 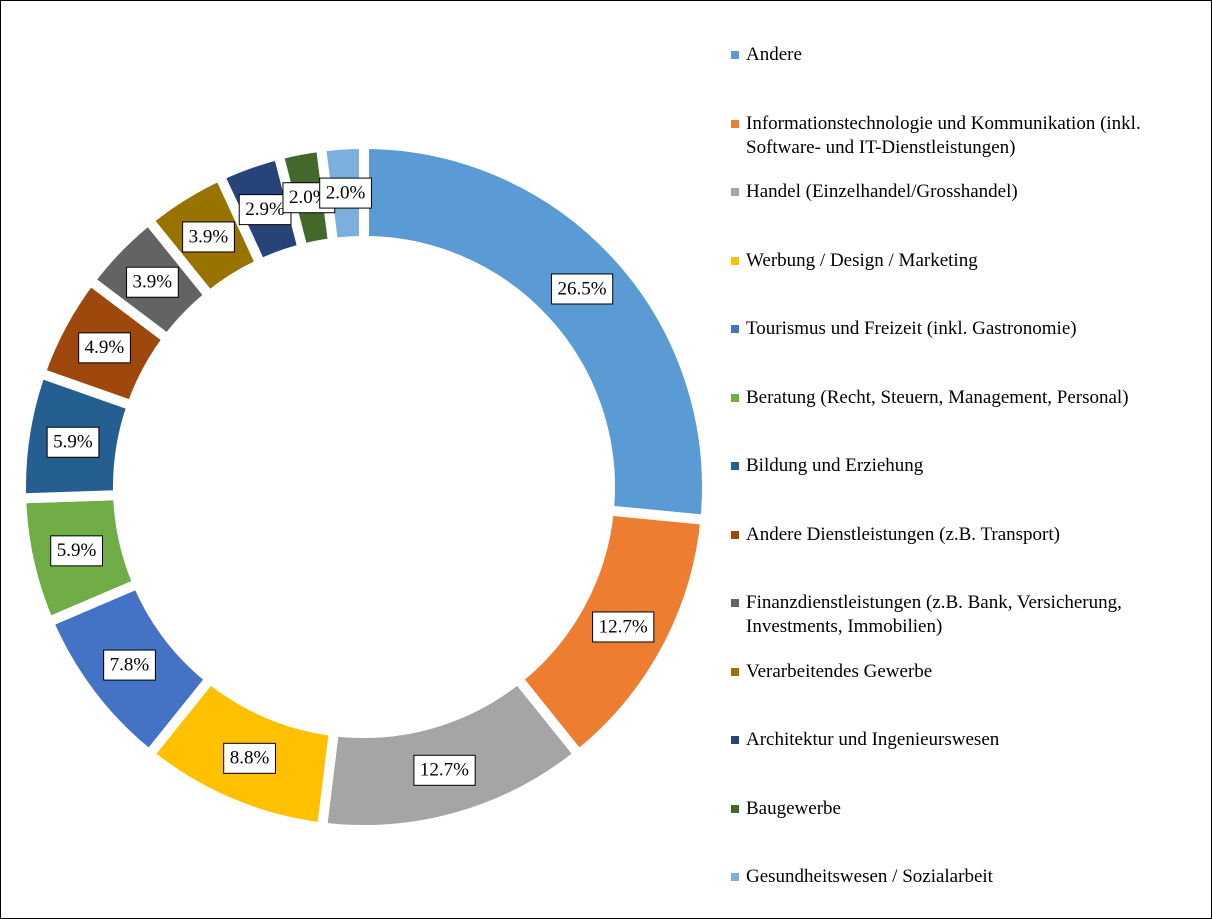 I want to click on data-label-text: 8.8%, so click(x=250, y=758).